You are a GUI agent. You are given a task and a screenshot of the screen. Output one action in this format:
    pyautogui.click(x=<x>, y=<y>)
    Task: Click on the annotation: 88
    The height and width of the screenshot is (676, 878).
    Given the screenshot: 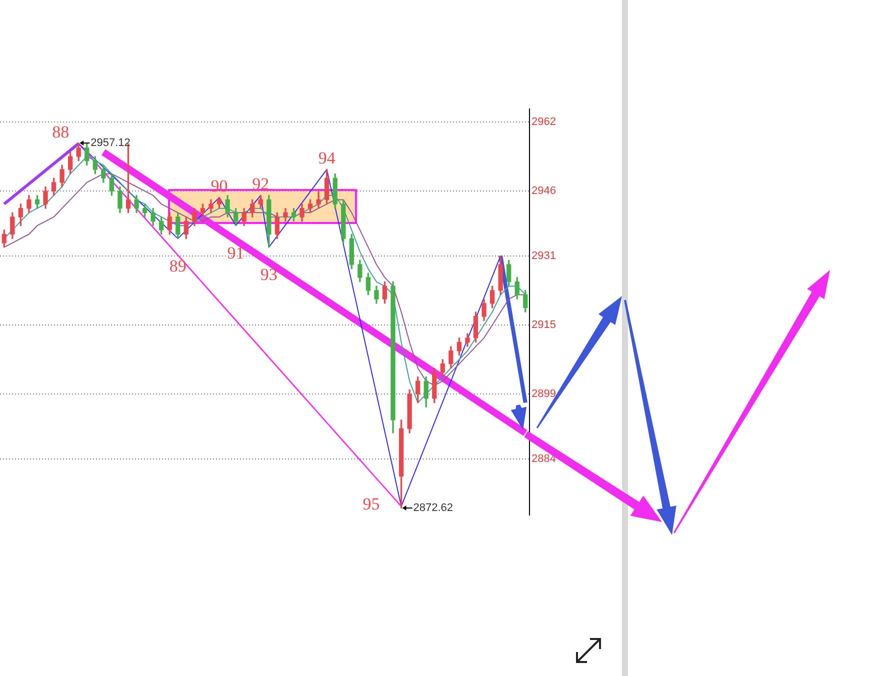 What is the action you would take?
    pyautogui.click(x=61, y=132)
    